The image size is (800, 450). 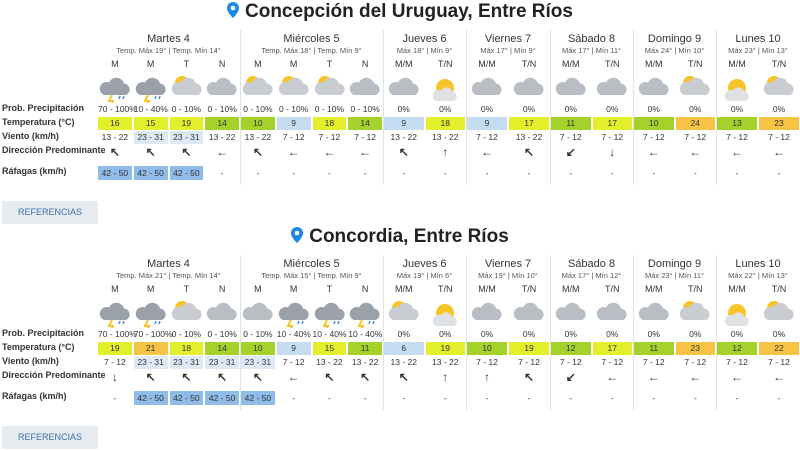 I want to click on wind-direction: ↙, so click(x=570, y=152).